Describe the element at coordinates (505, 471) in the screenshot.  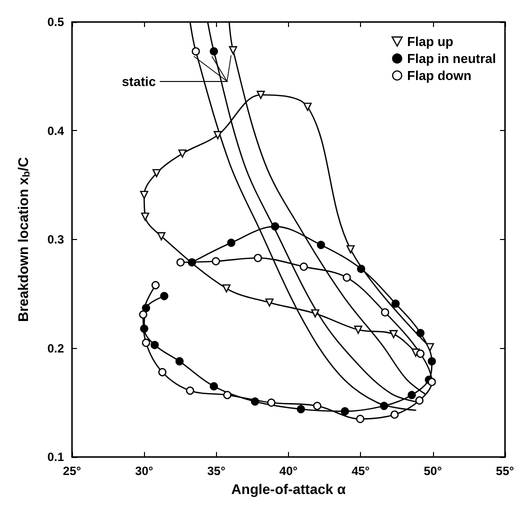
I see `x-tick-label: 55°` at that location.